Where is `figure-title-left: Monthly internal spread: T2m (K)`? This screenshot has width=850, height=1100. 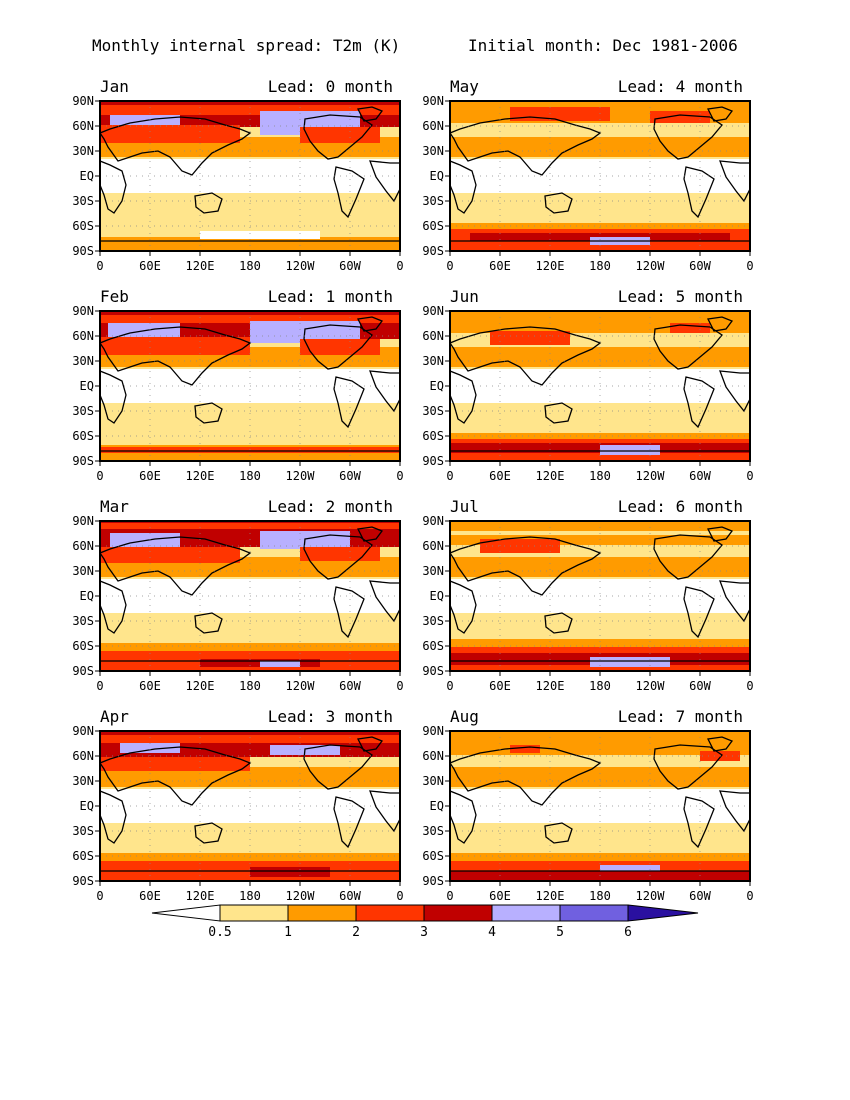
figure-title-left: Monthly internal spread: T2m (K) is located at coordinates (246, 45).